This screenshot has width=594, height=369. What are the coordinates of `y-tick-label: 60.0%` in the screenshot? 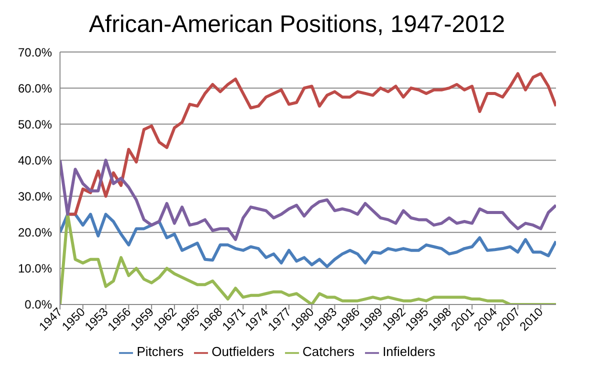 It's located at (35, 88).